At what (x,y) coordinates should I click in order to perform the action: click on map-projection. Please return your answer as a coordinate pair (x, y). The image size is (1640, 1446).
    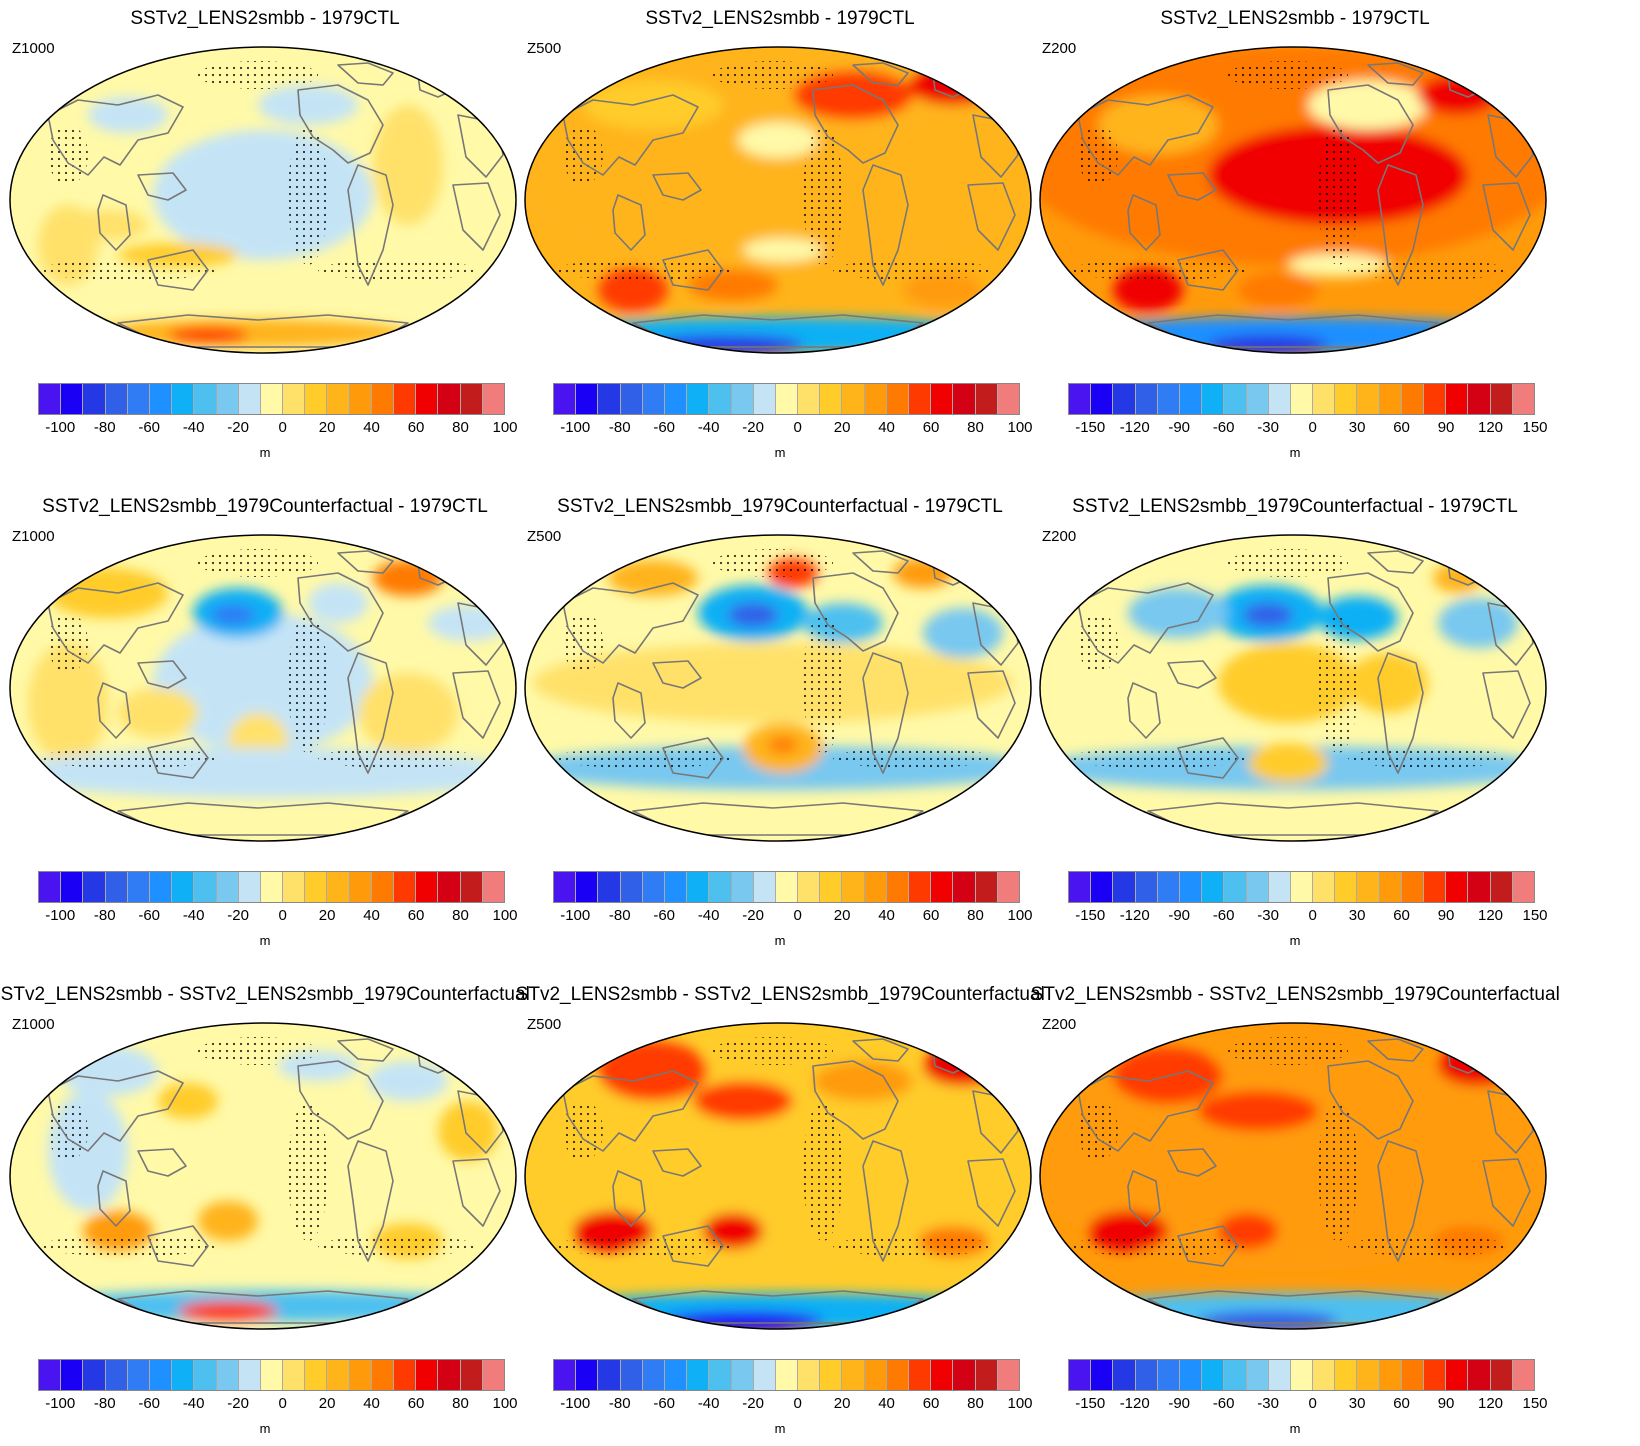
    Looking at the image, I should click on (1293, 200).